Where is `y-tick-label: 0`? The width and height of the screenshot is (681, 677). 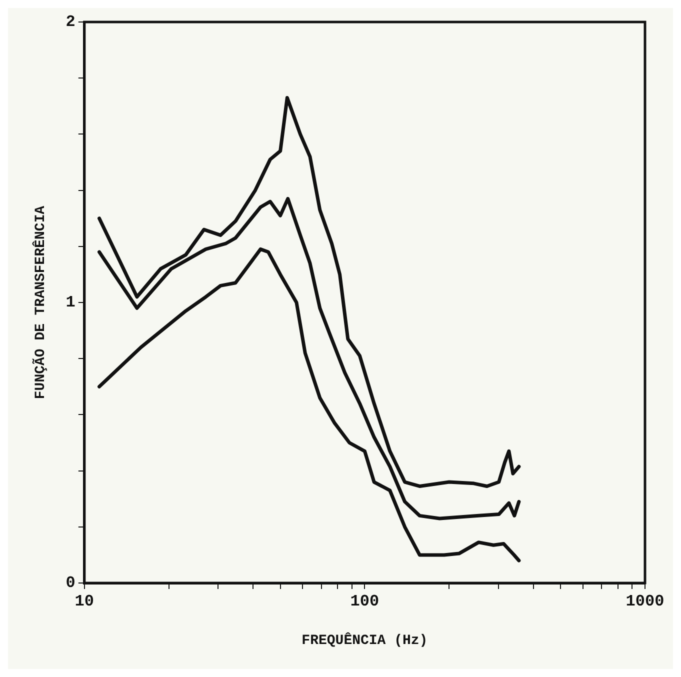
y-tick-label: 0 is located at coordinates (71, 583).